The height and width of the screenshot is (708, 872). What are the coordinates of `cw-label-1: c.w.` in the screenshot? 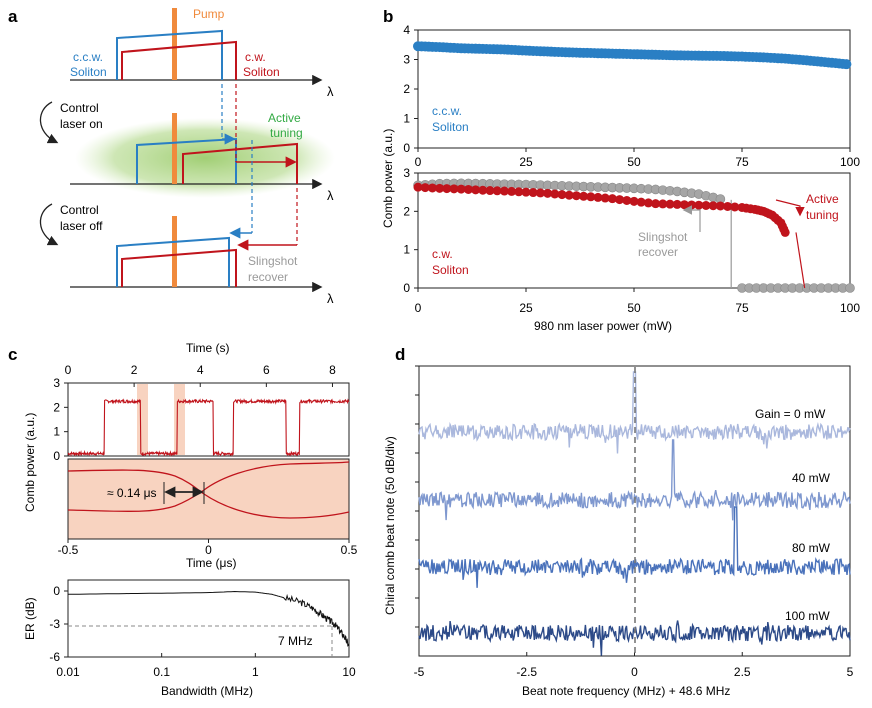 It's located at (255, 57).